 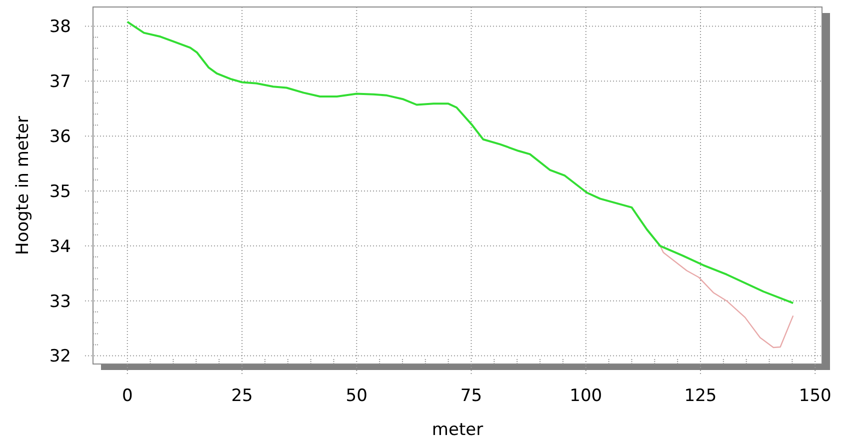 I want to click on line-series, so click(x=727, y=296).